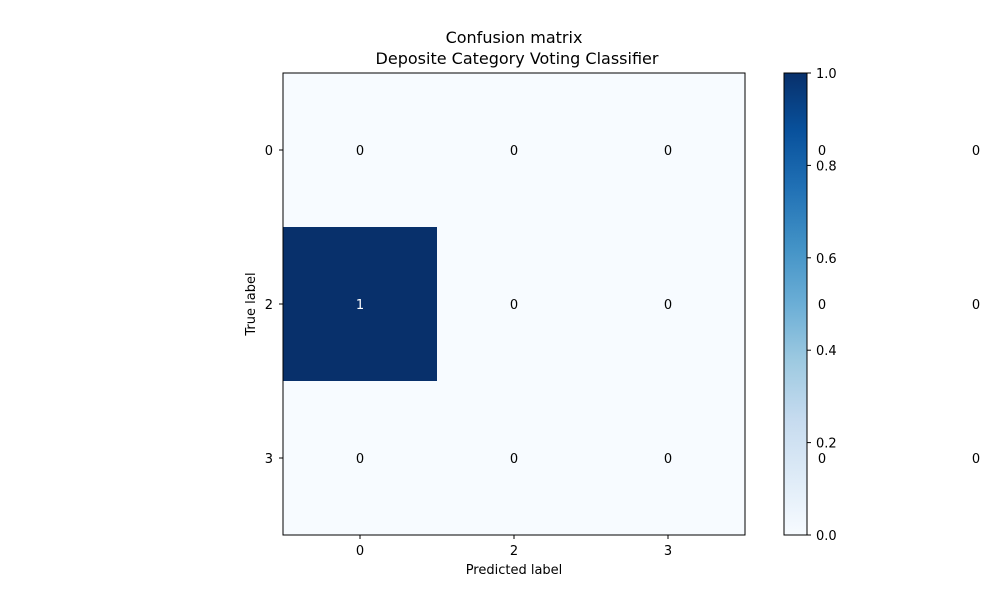 The image size is (1000, 600). I want to click on x-tick-label: 3, so click(668, 551).